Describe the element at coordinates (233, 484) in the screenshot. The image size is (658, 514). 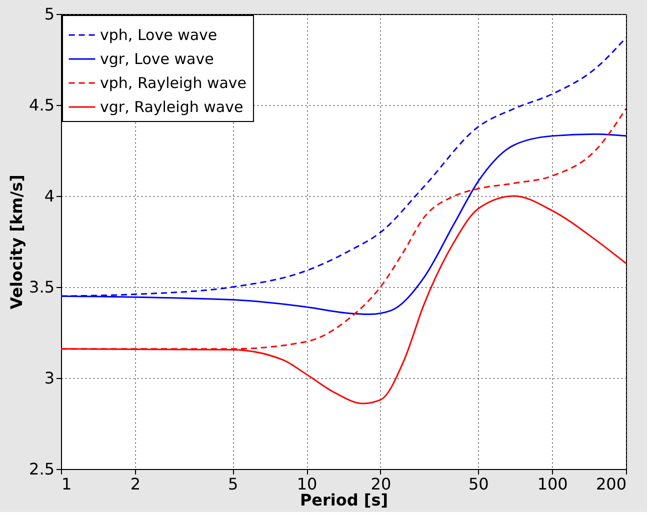
I see `x-tick-label: 5` at that location.